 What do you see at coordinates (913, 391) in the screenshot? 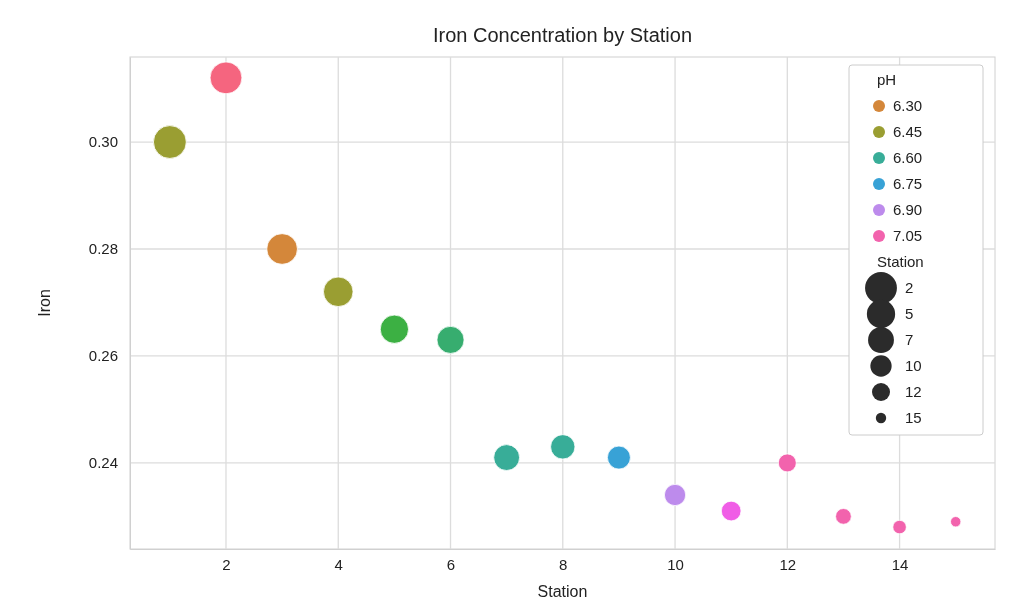
I see `annotation: 12` at bounding box center [913, 391].